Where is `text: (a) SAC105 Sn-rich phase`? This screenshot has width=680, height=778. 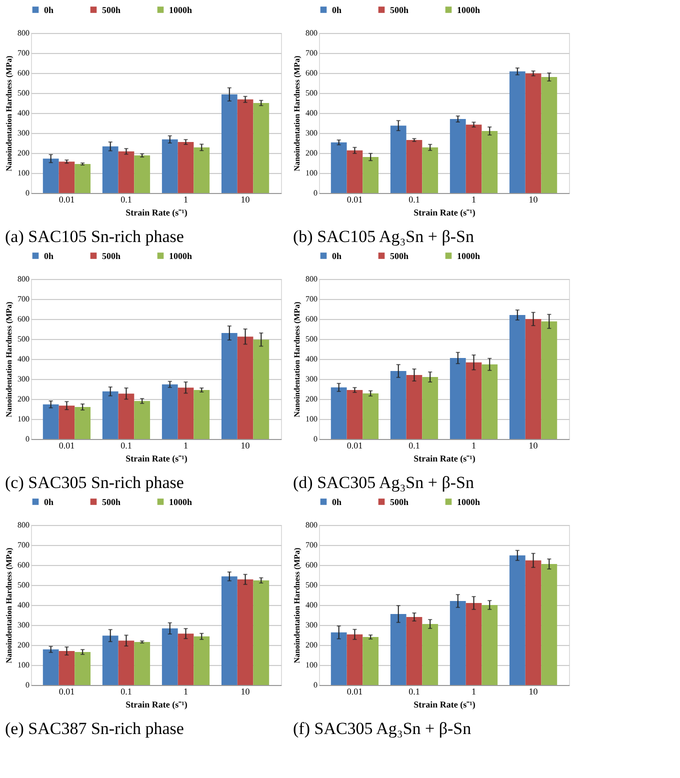
text: (a) SAC105 Sn-rich phase is located at coordinates (94, 236).